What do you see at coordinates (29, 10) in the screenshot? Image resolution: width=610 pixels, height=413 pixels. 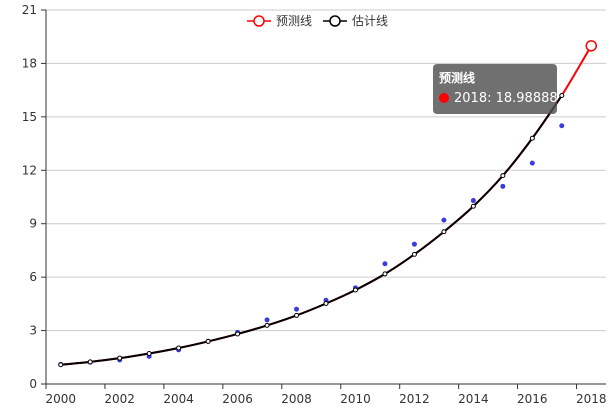 I see `y-tick-label: 21` at bounding box center [29, 10].